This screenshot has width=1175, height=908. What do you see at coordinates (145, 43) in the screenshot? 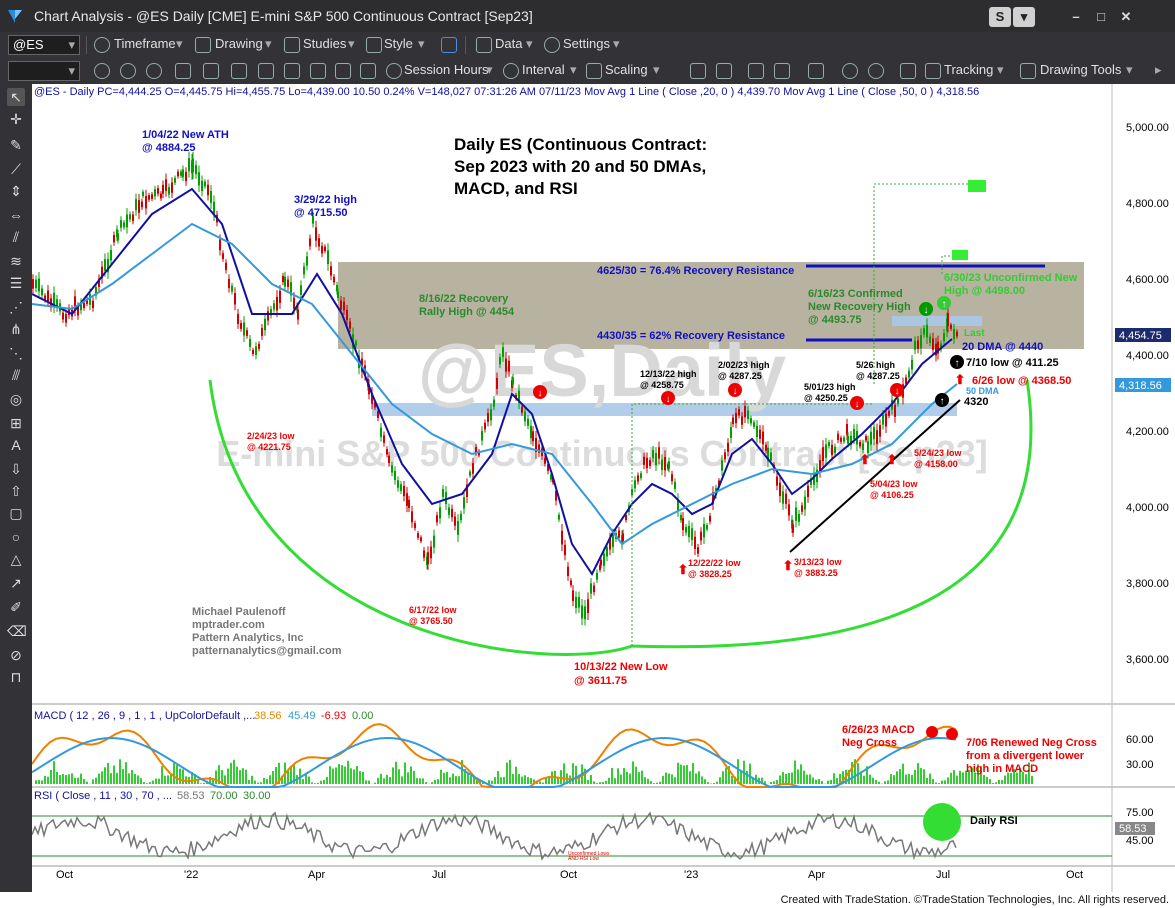
I see `timeframe-button: Timeframe` at bounding box center [145, 43].